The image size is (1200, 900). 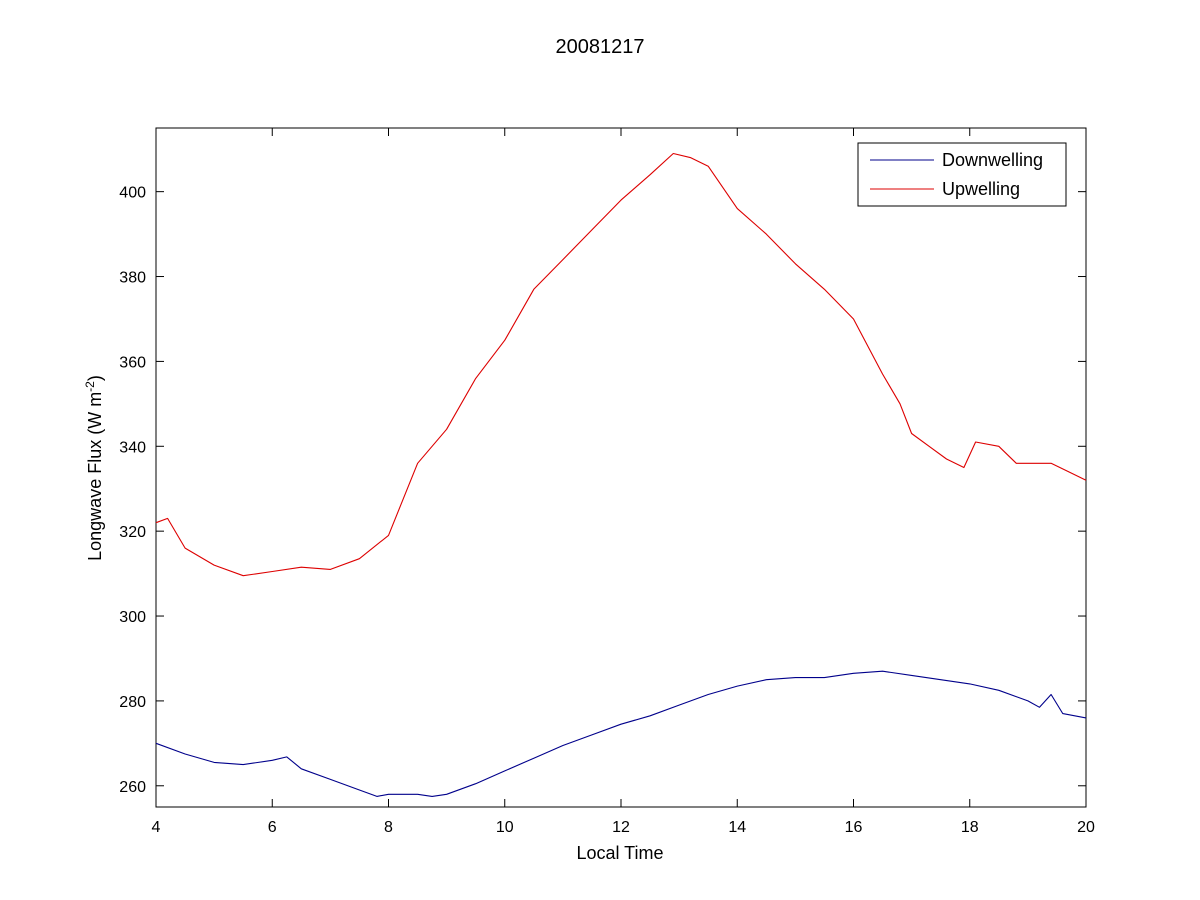 What do you see at coordinates (737, 827) in the screenshot?
I see `x-tick-label: 14` at bounding box center [737, 827].